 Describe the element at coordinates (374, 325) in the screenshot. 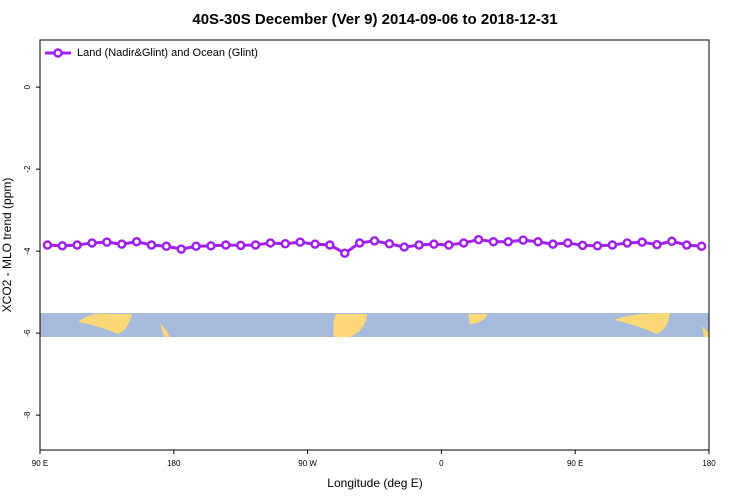

I see `map-strip` at that location.